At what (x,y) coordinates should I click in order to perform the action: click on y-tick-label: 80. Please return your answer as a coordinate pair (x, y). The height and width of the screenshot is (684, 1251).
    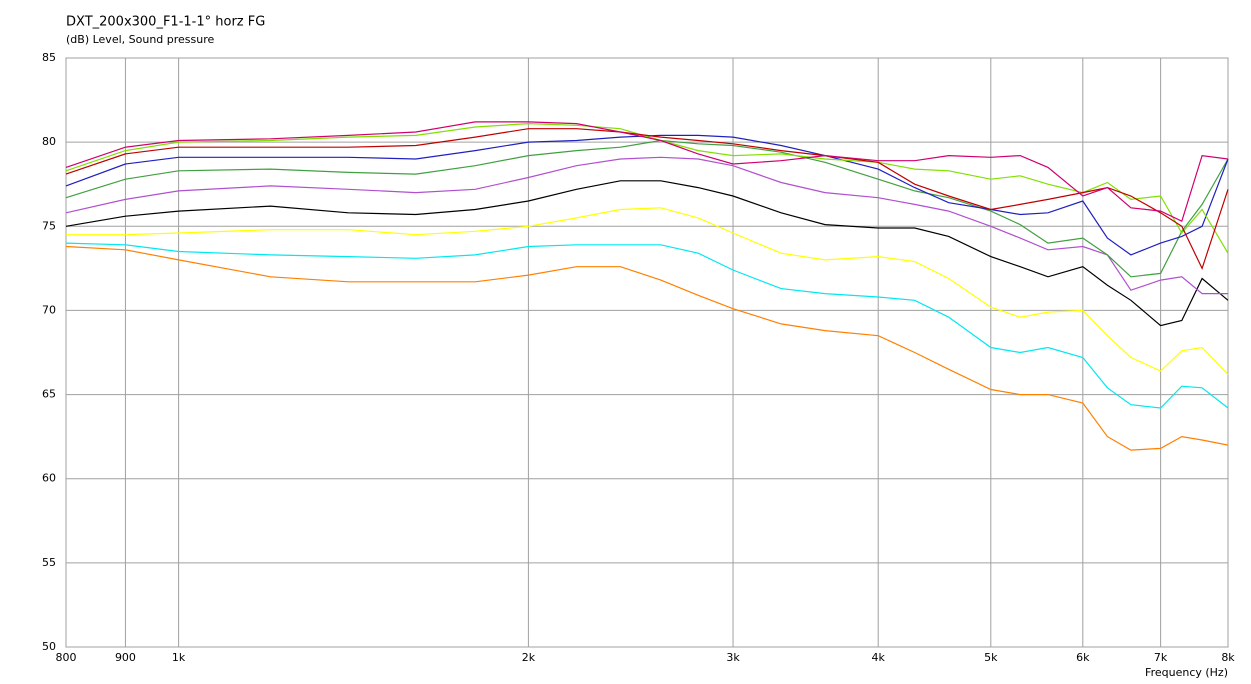
    Looking at the image, I should click on (49, 141).